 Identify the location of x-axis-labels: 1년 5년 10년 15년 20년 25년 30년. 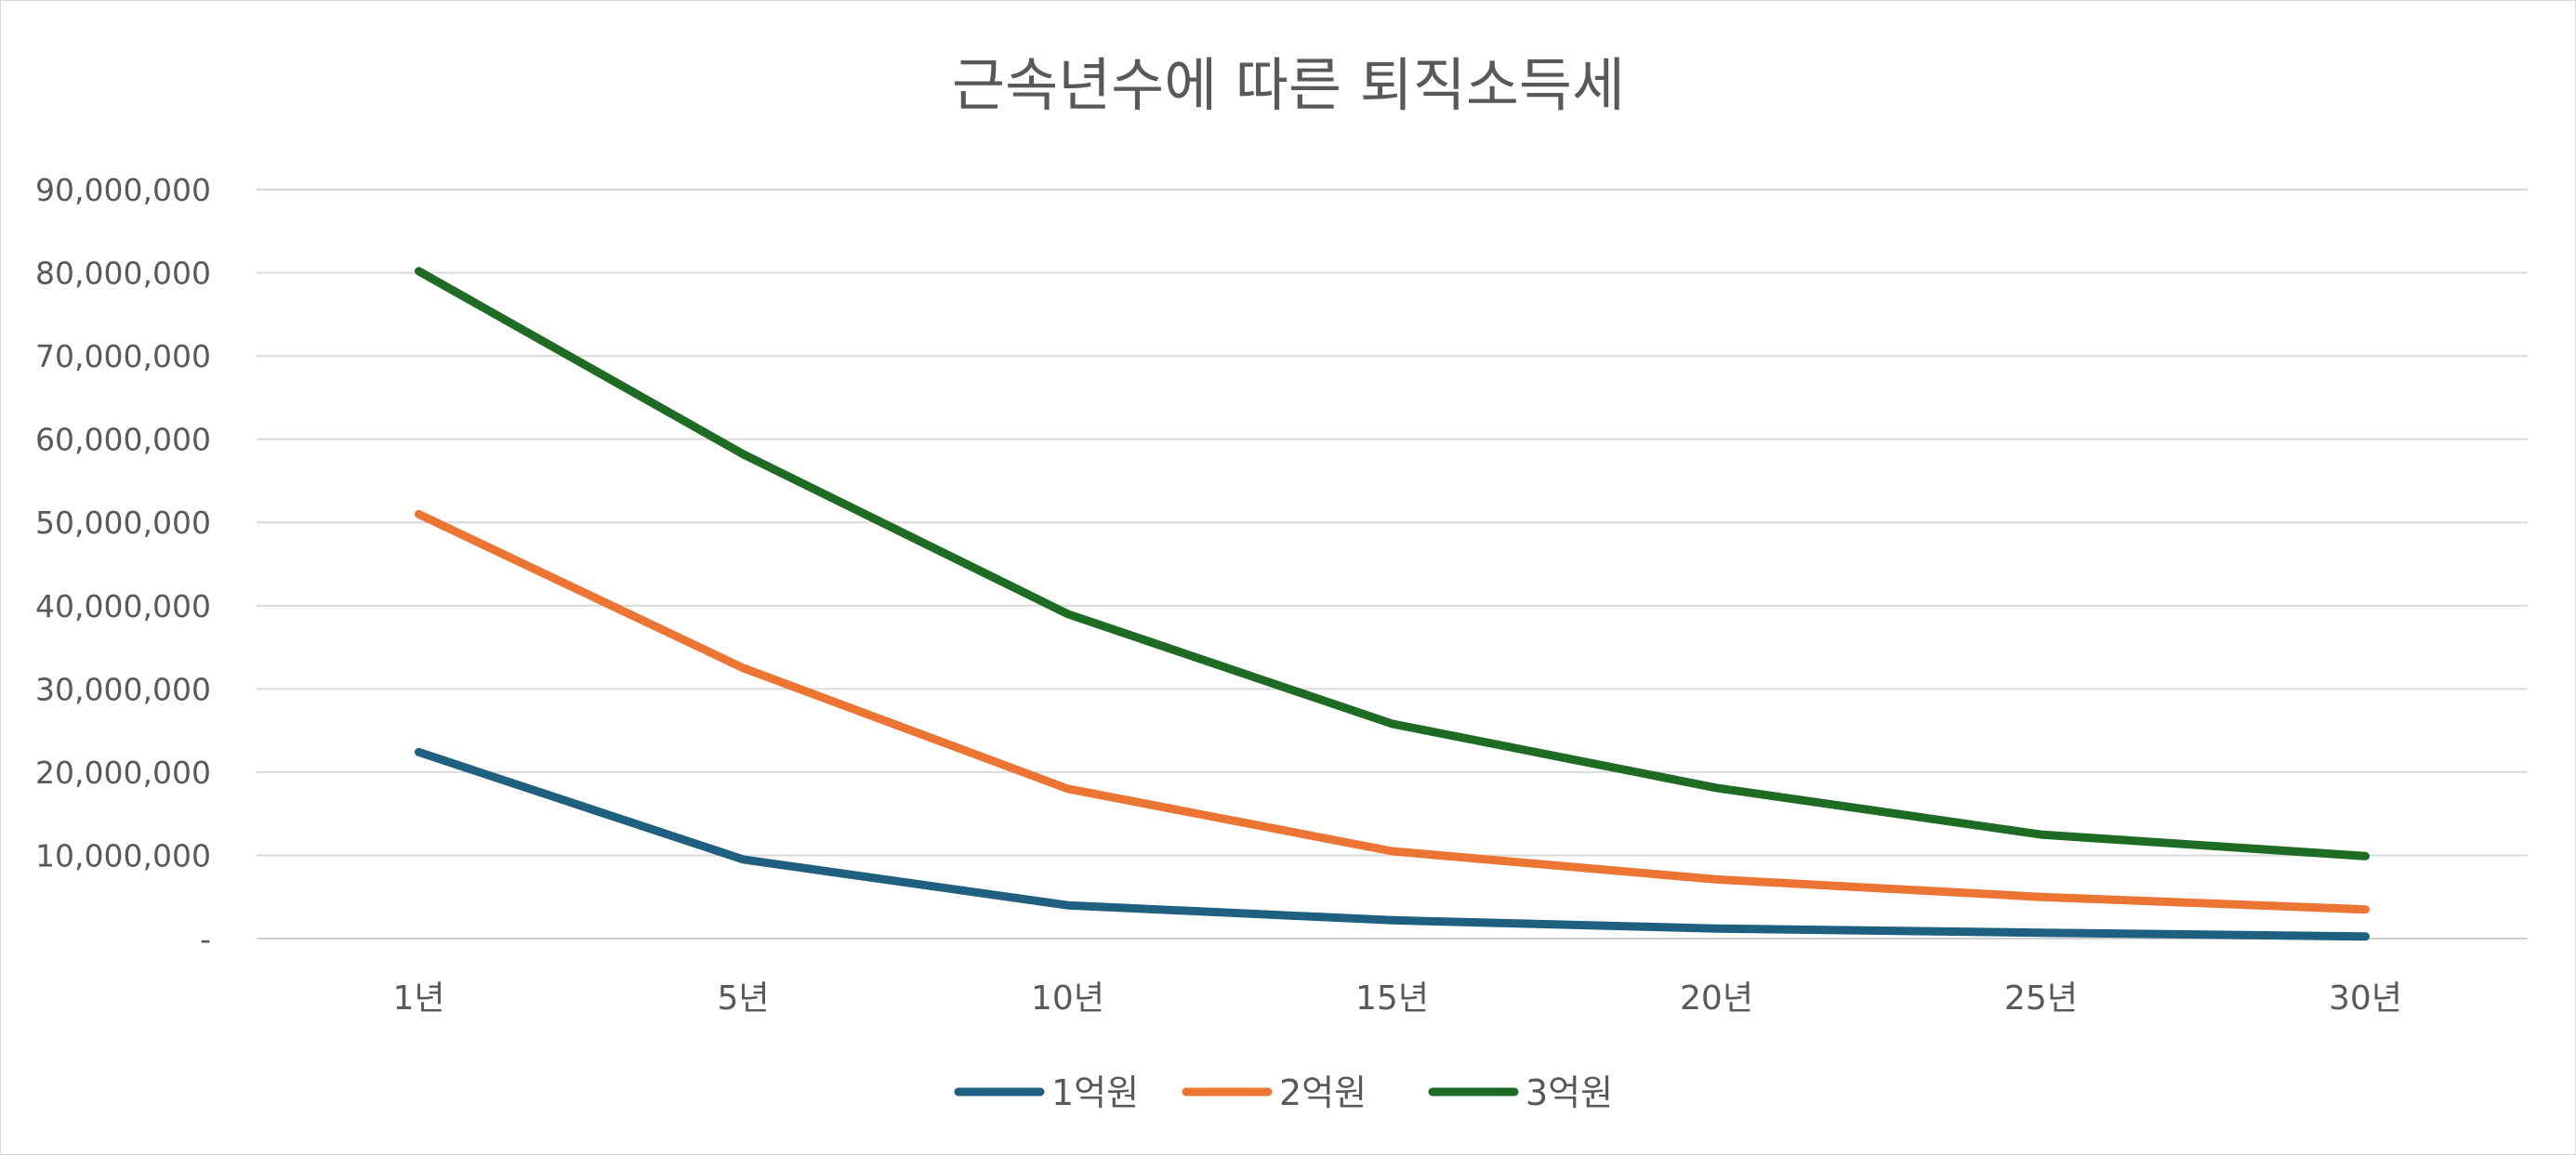
(1396, 998).